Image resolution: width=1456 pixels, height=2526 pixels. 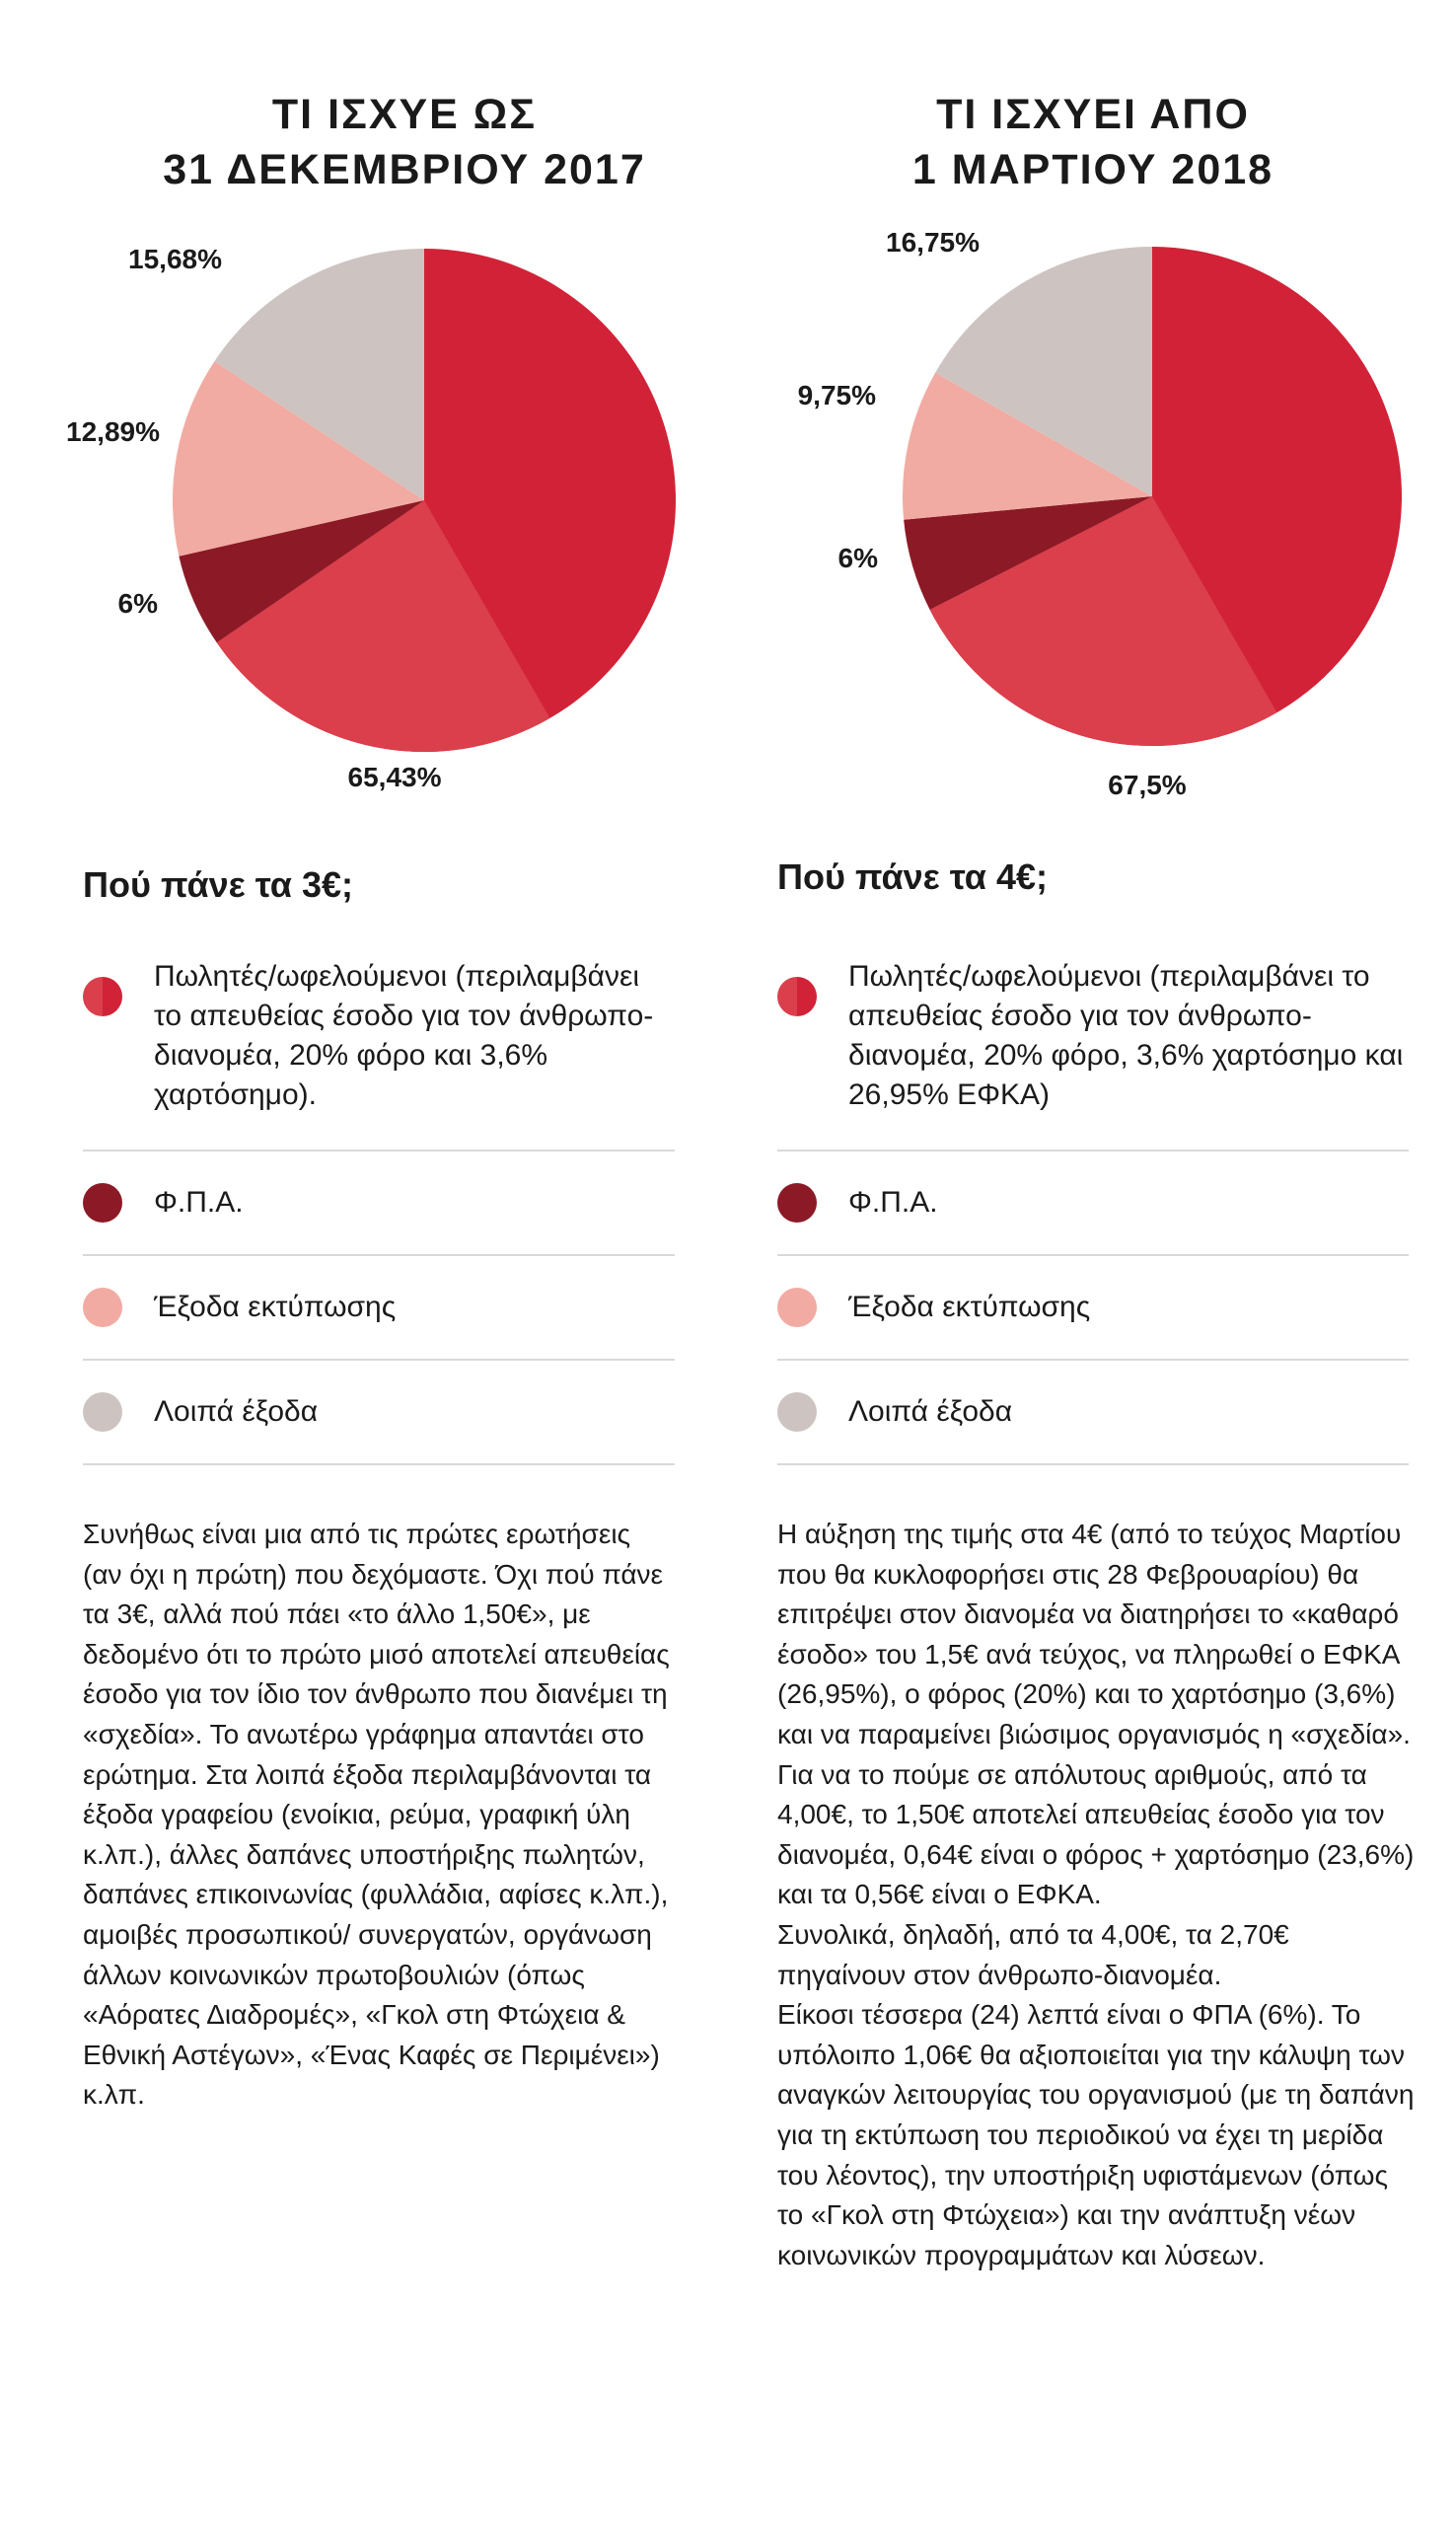 I want to click on left-title: ΤΙ ΙΣΧΥΕ ΩΣ 31 ΔΕΚΕΜΒΡΙΟΥ 2017, so click(x=404, y=142).